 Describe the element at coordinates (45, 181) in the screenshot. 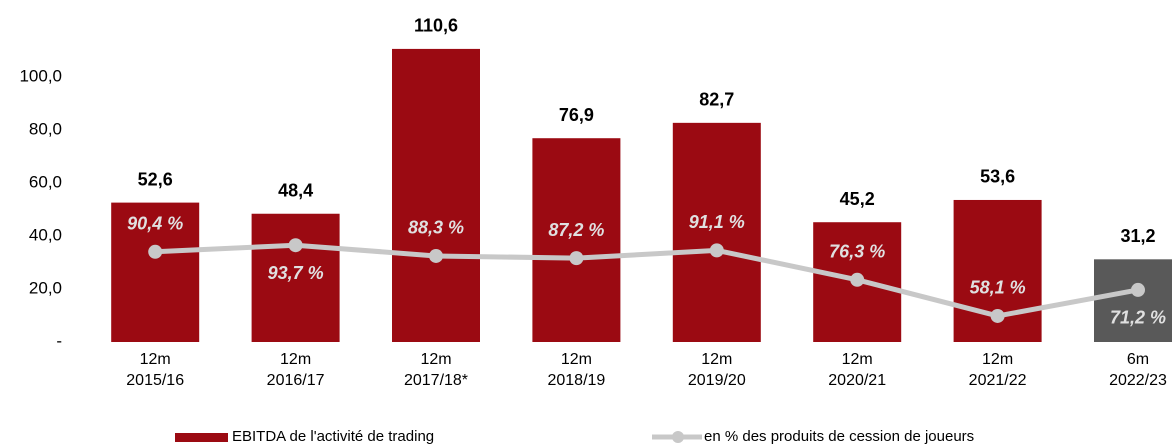

I see `y-tick-label: 60,0` at that location.